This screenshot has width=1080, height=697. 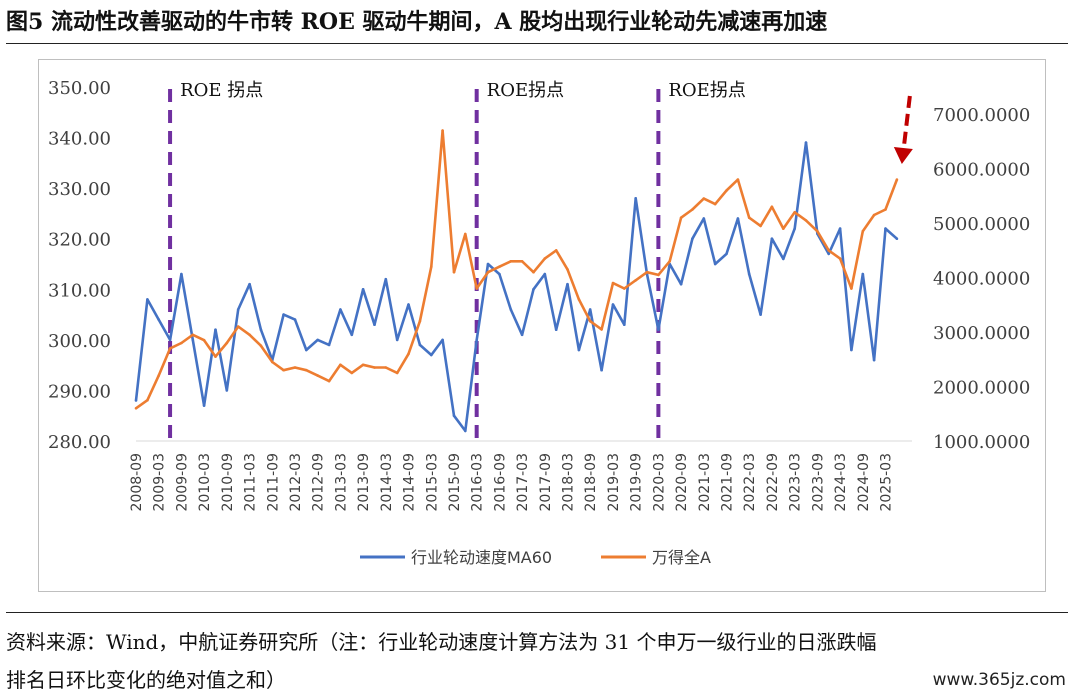 What do you see at coordinates (251, 482) in the screenshot?
I see `x-tick-5: 2011-03` at bounding box center [251, 482].